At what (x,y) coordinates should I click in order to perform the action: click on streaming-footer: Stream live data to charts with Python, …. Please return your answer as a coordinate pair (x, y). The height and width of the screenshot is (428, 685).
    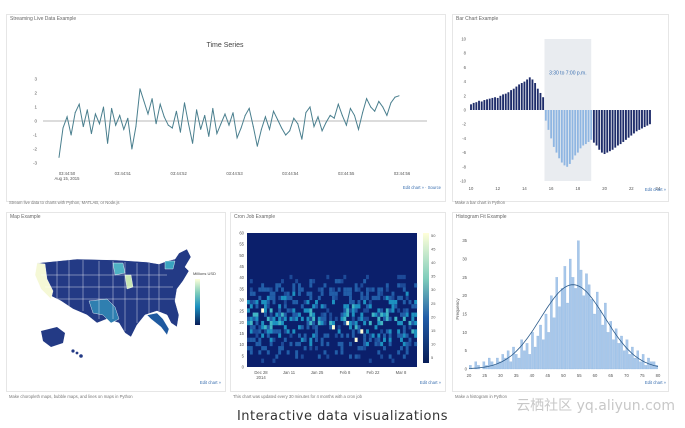
    Looking at the image, I should click on (64, 202).